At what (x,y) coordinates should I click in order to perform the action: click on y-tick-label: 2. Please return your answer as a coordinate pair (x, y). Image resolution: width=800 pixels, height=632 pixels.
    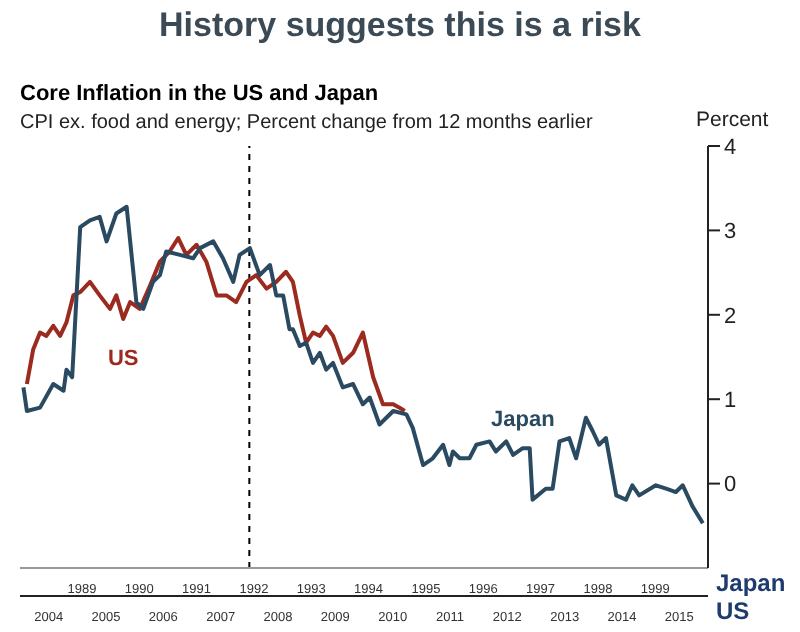
    Looking at the image, I should click on (730, 316).